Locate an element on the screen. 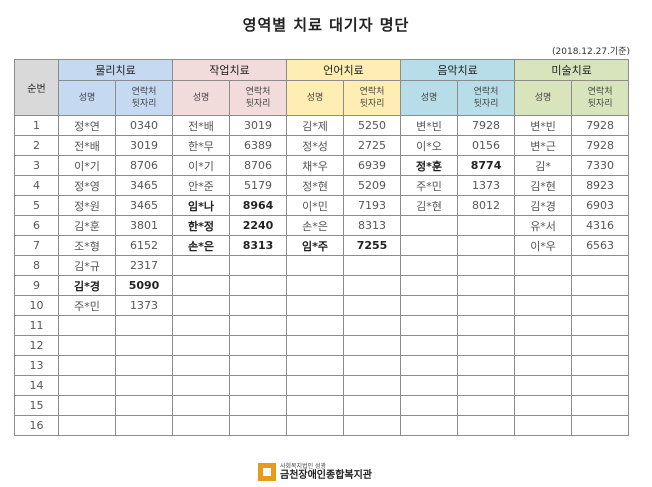 The image size is (652, 487). area-header-art: 미술치료 is located at coordinates (572, 70).